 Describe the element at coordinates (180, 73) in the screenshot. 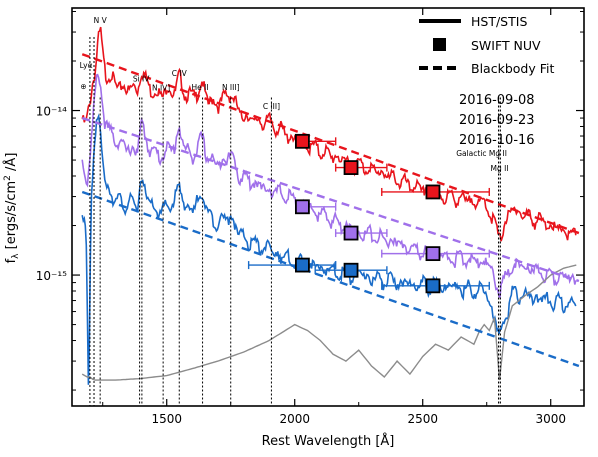

I see `line-marker-label: C IV` at that location.